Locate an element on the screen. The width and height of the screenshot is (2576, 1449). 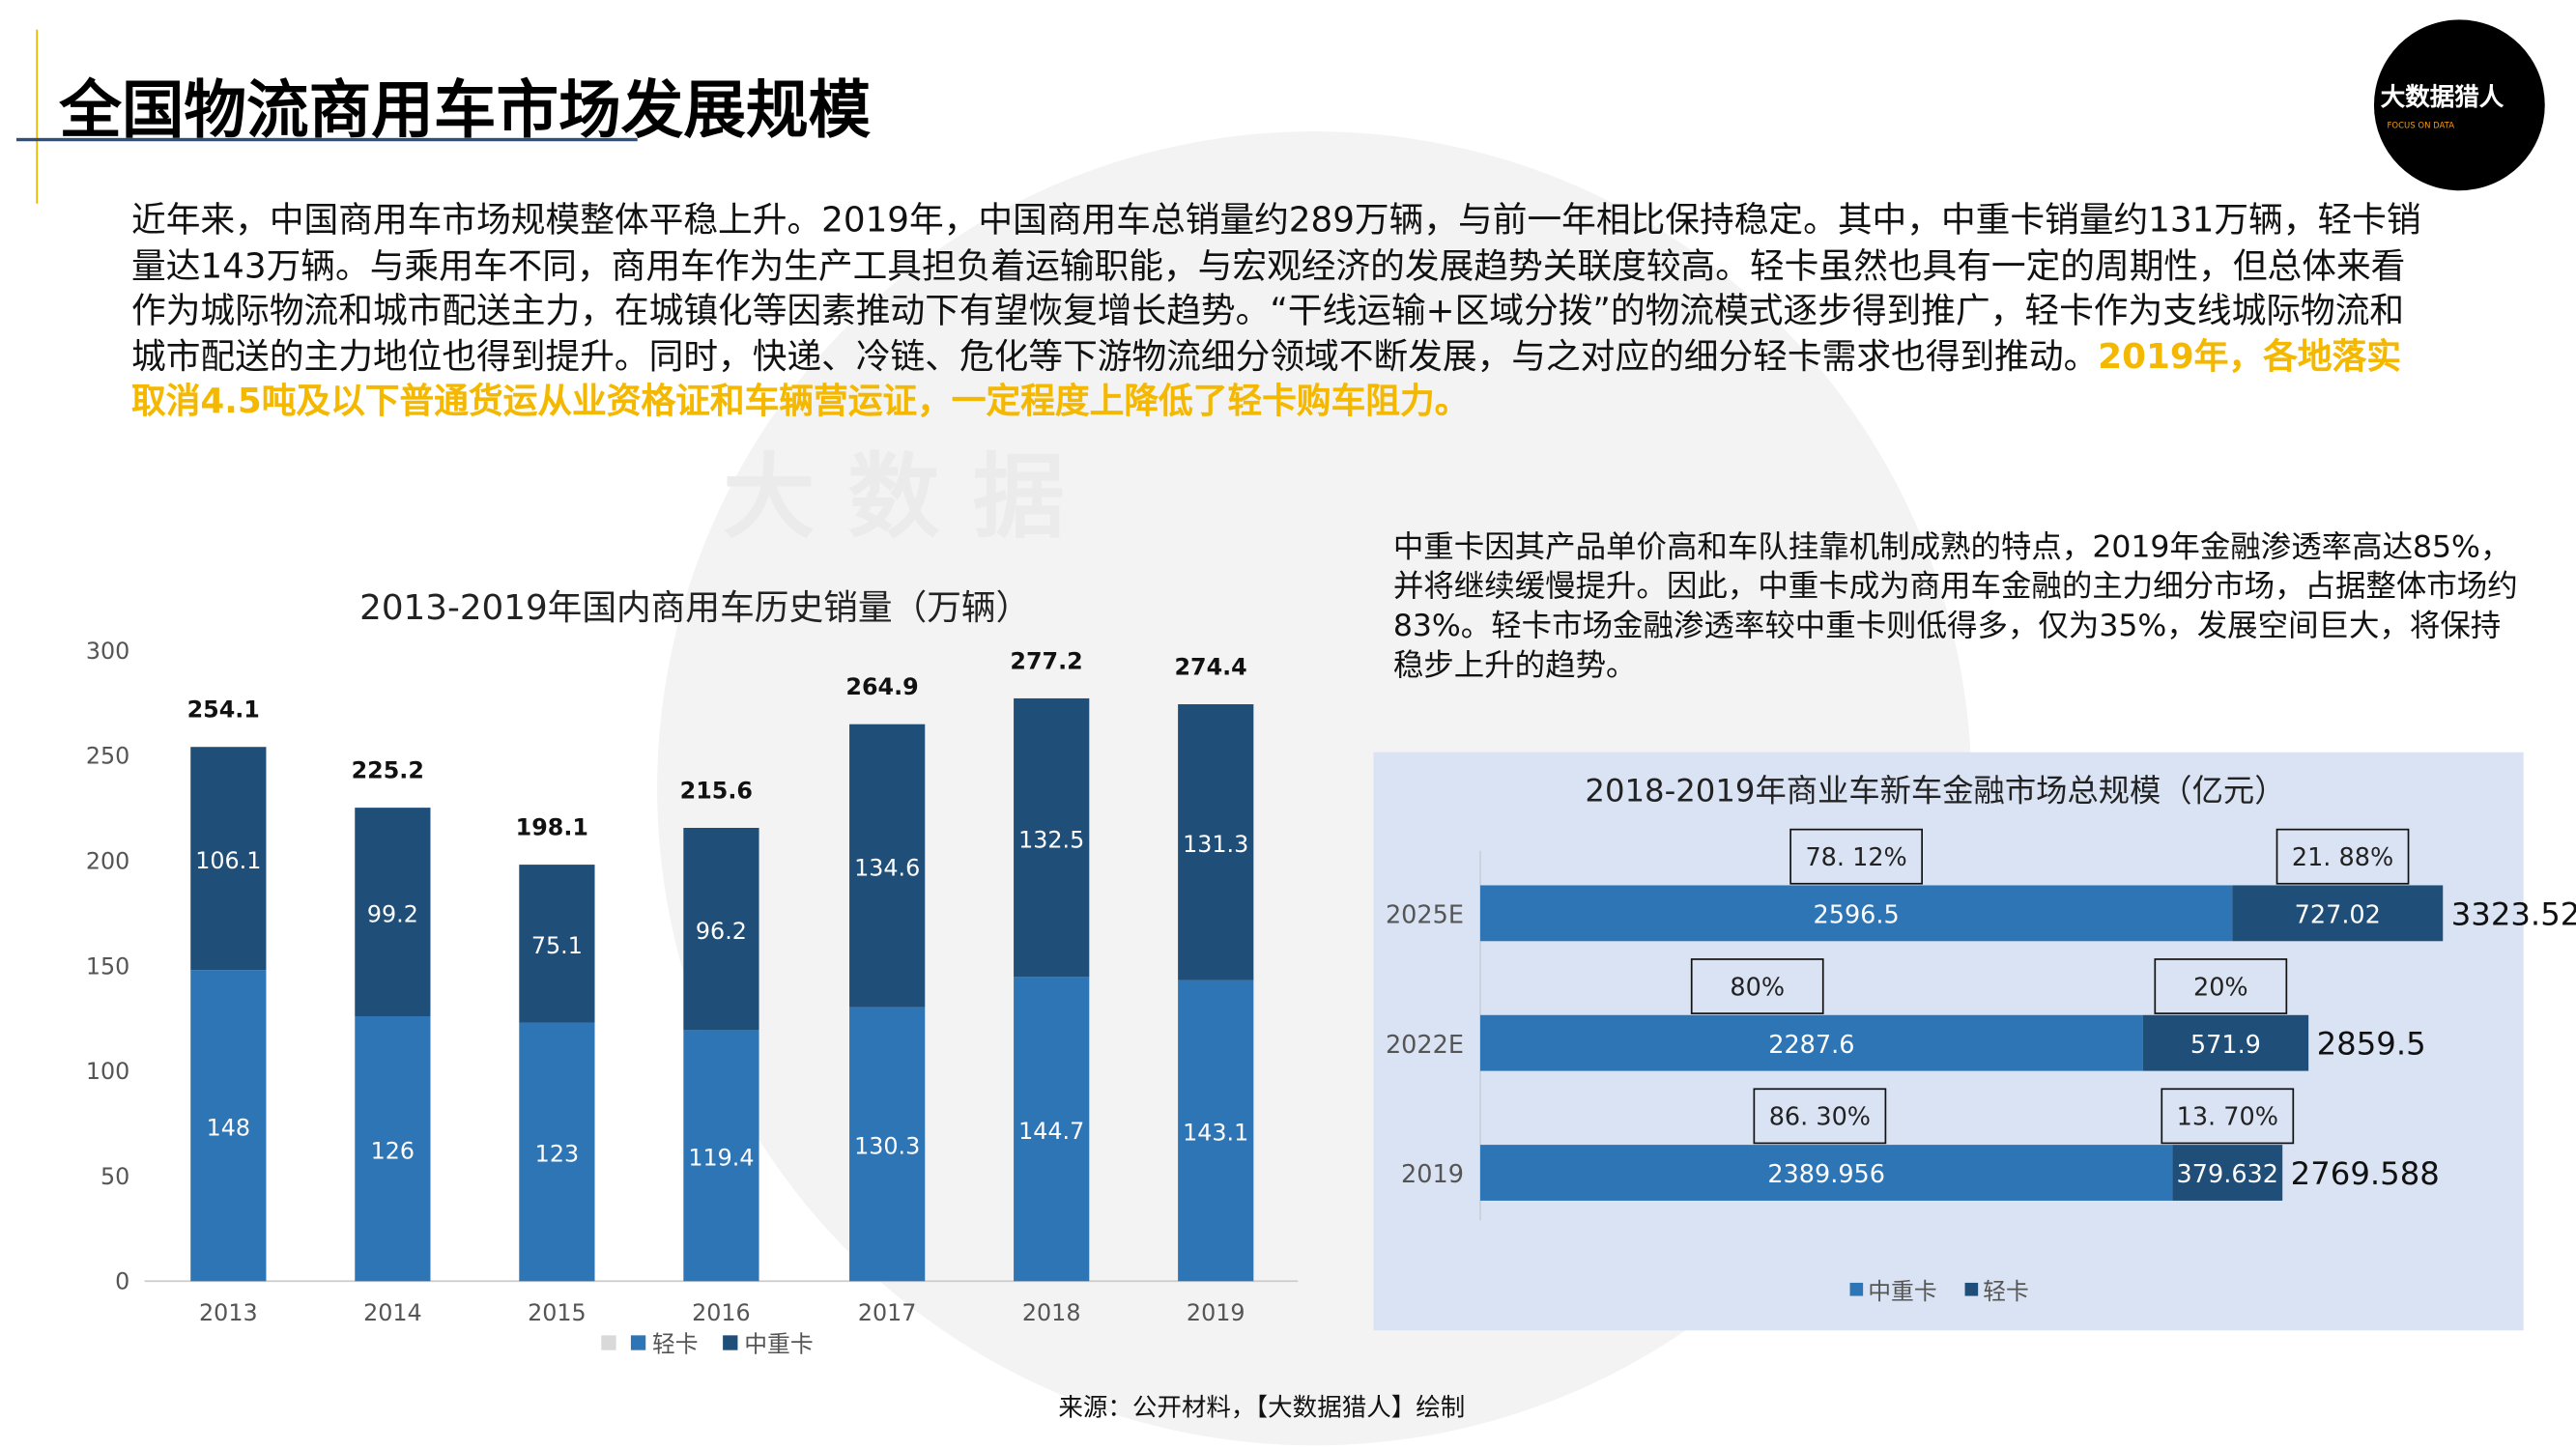
data-label: 571.9 is located at coordinates (2226, 1045).